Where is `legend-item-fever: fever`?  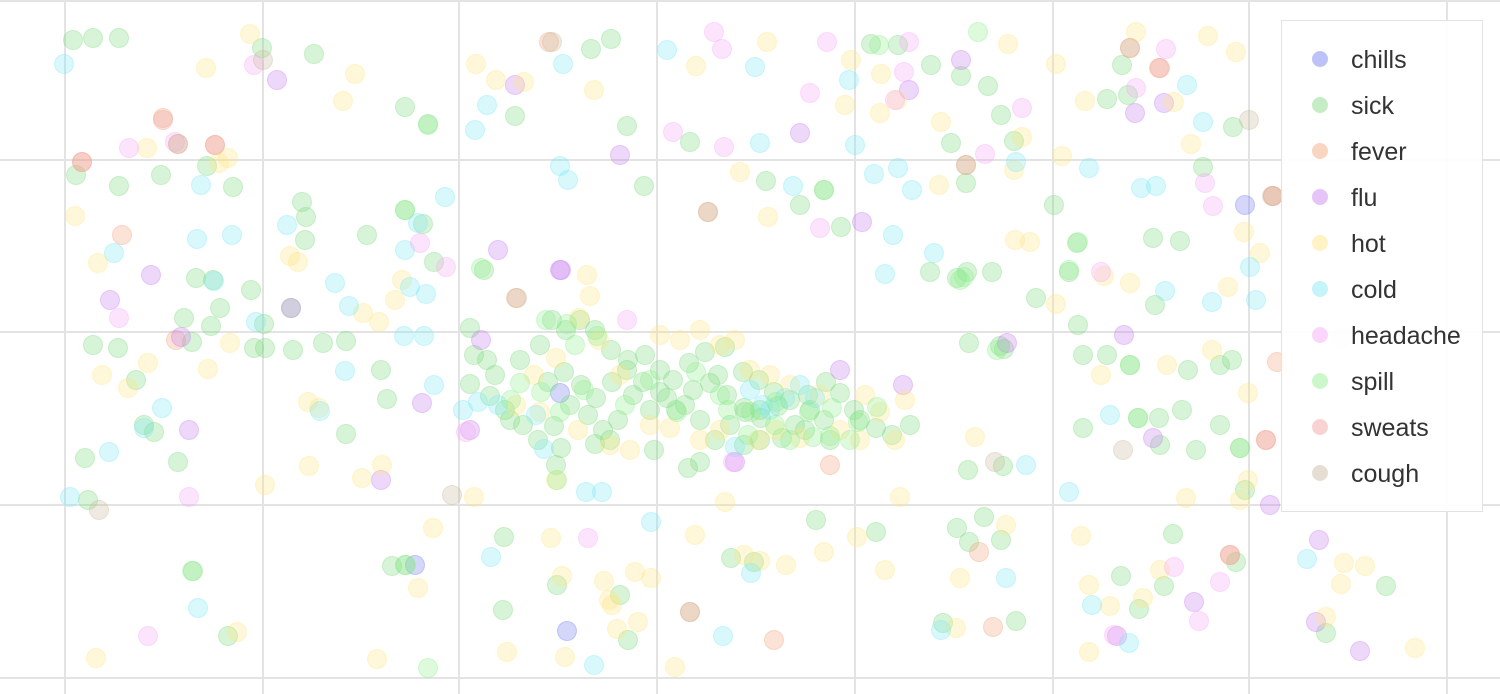 legend-item-fever: fever is located at coordinates (1382, 152).